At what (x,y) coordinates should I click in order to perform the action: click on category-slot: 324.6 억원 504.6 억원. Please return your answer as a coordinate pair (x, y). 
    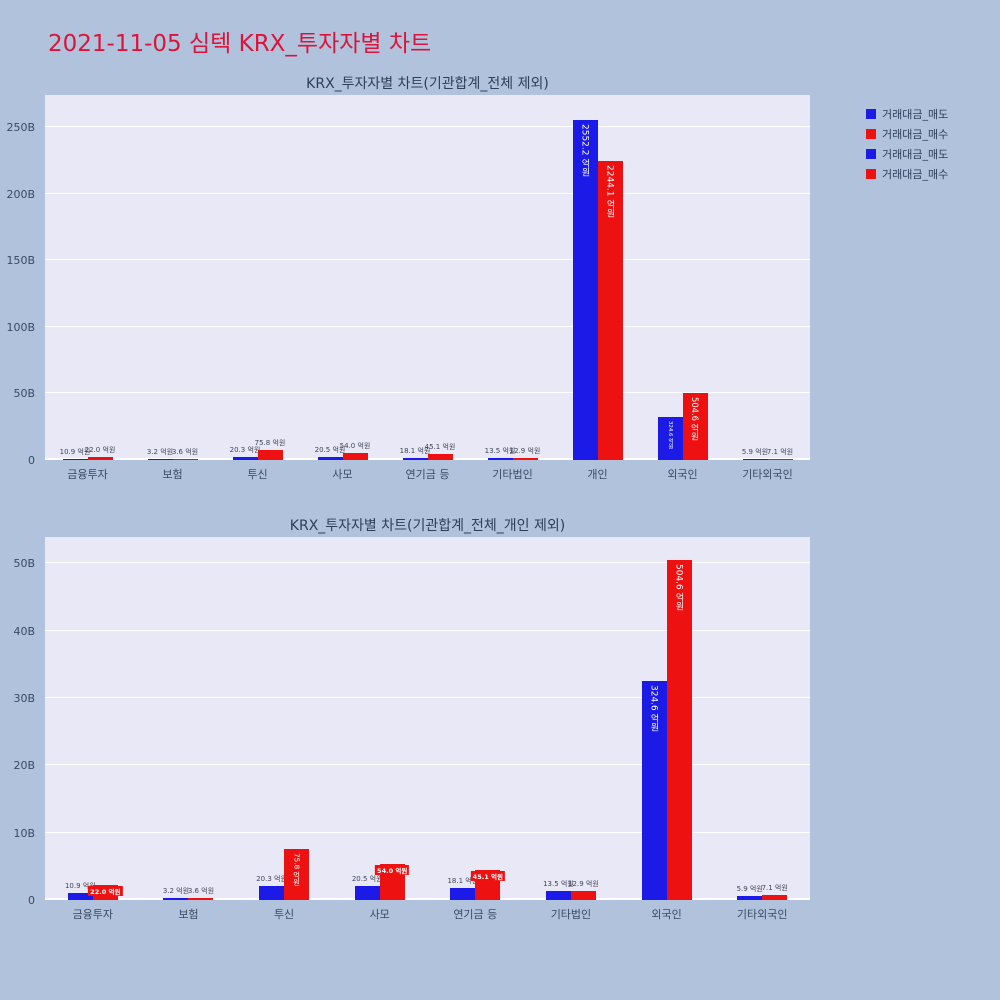
    Looking at the image, I should click on (682, 277).